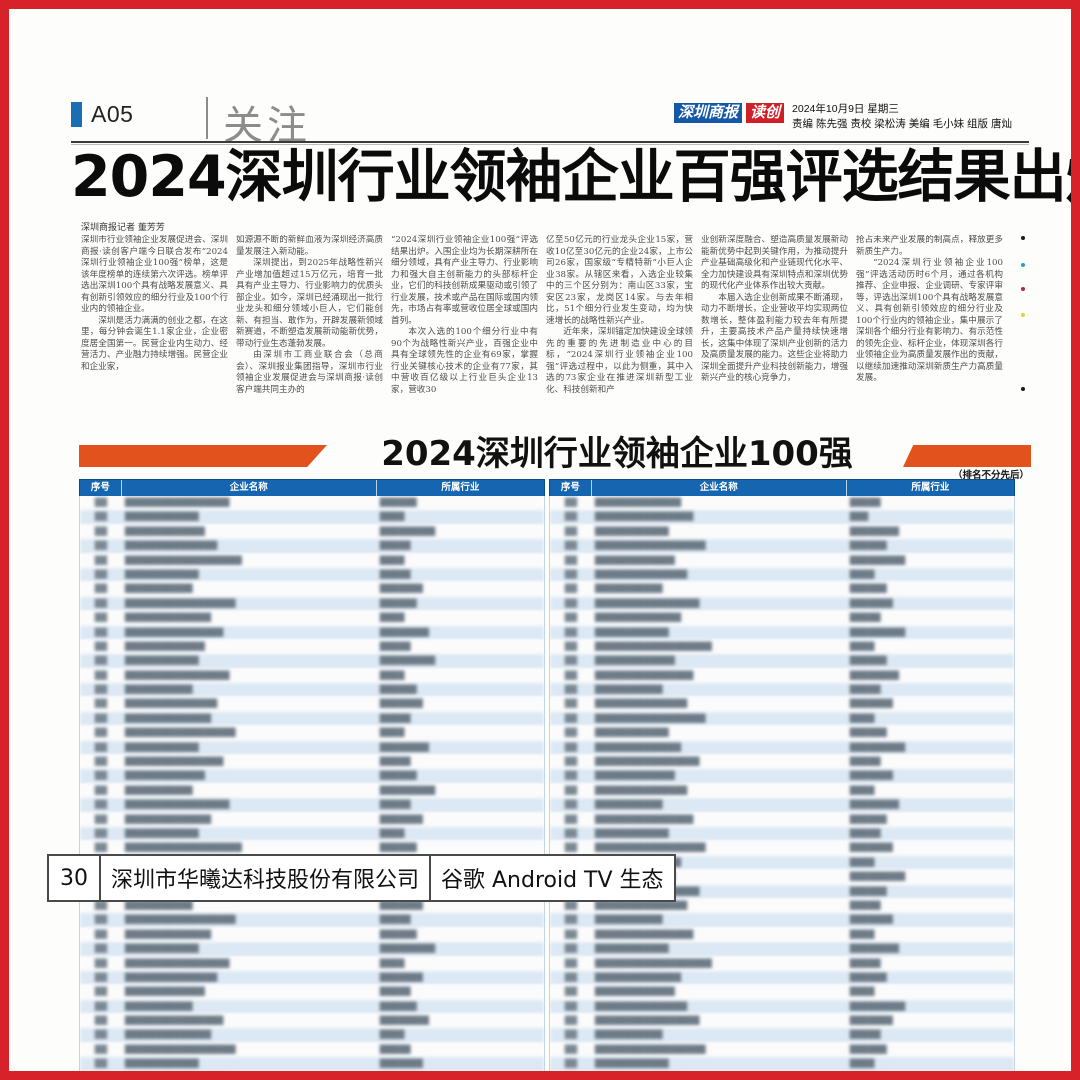  Describe the element at coordinates (929, 246) in the screenshot. I see `paragraph: 抢占未来产业发展的制高点，释放更多新质生产力。` at that location.